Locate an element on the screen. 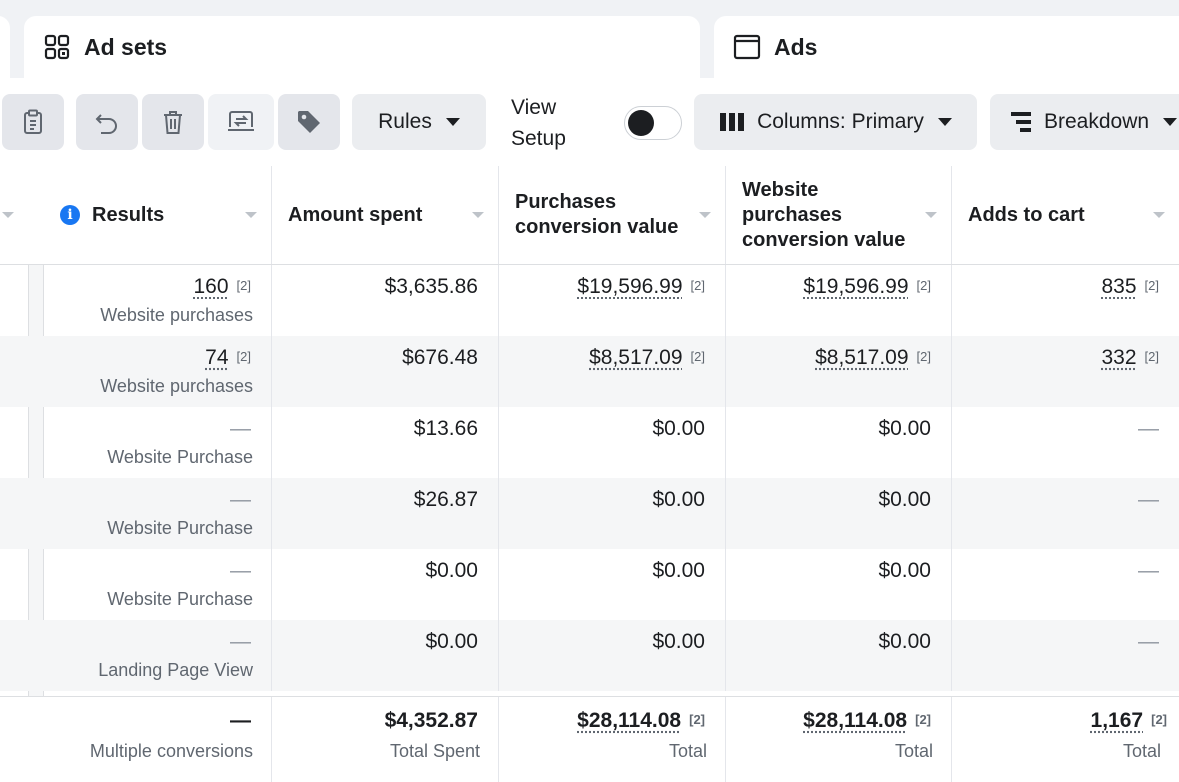 The height and width of the screenshot is (782, 1179). ab-test-button is located at coordinates (241, 122).